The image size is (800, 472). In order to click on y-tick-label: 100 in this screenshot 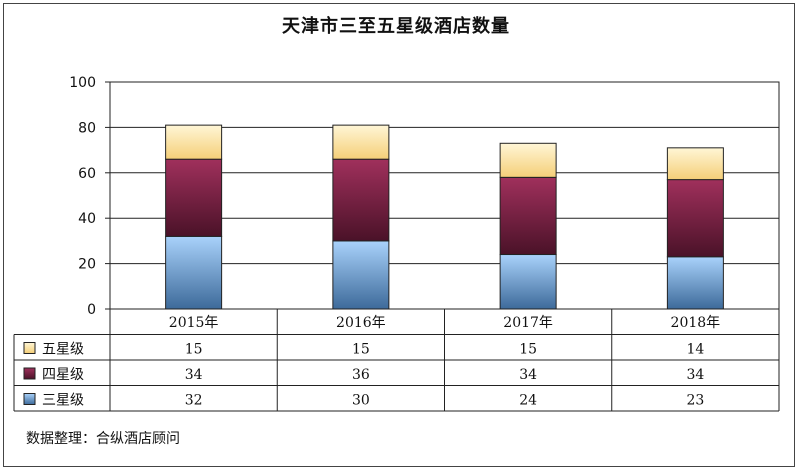, I will do `click(82, 83)`.